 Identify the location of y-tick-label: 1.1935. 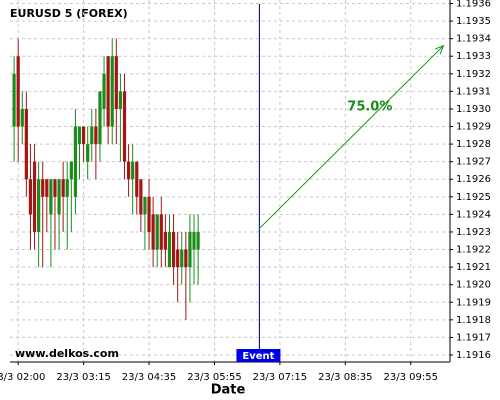
(473, 21).